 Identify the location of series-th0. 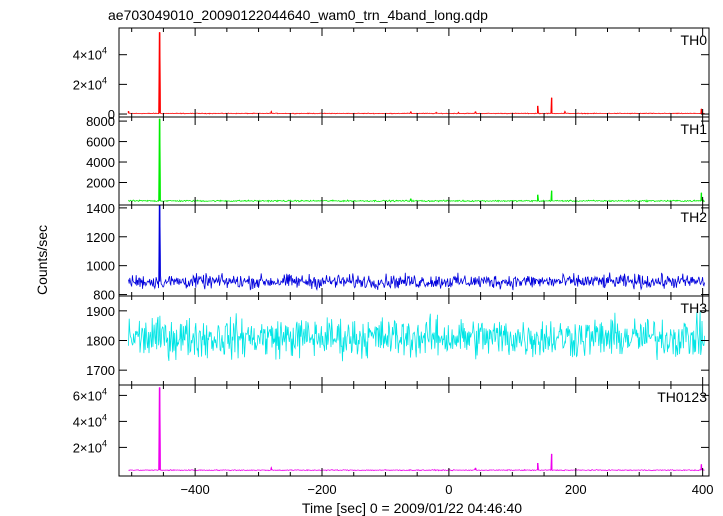
(416, 73).